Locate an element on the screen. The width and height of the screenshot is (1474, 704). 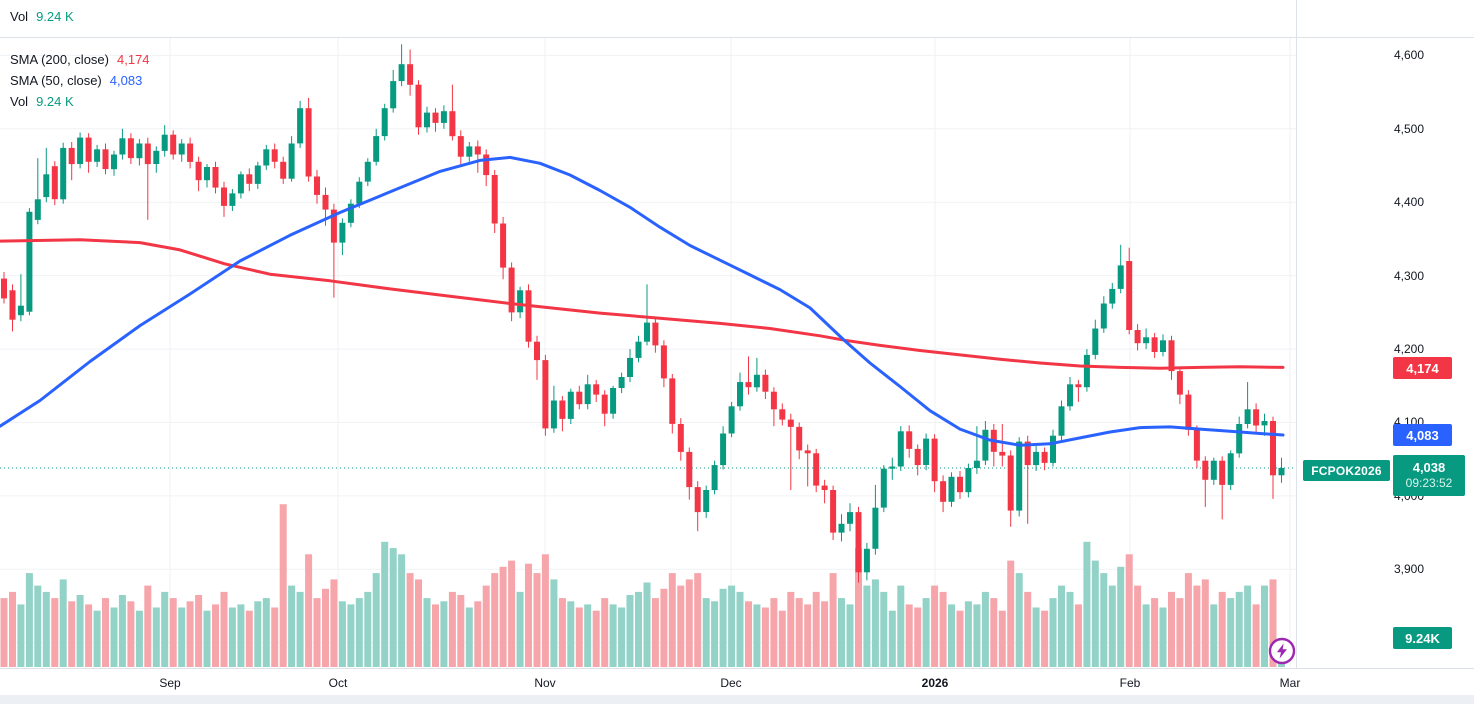
price-tick: 3,900 is located at coordinates (1409, 569).